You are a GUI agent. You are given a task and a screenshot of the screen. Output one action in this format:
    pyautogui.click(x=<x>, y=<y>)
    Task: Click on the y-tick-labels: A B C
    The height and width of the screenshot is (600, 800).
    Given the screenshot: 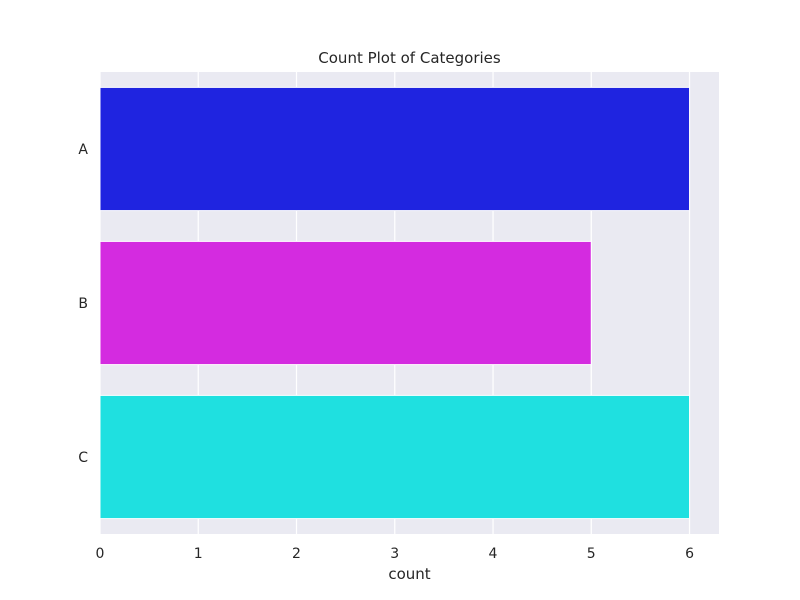 What is the action you would take?
    pyautogui.click(x=83, y=304)
    